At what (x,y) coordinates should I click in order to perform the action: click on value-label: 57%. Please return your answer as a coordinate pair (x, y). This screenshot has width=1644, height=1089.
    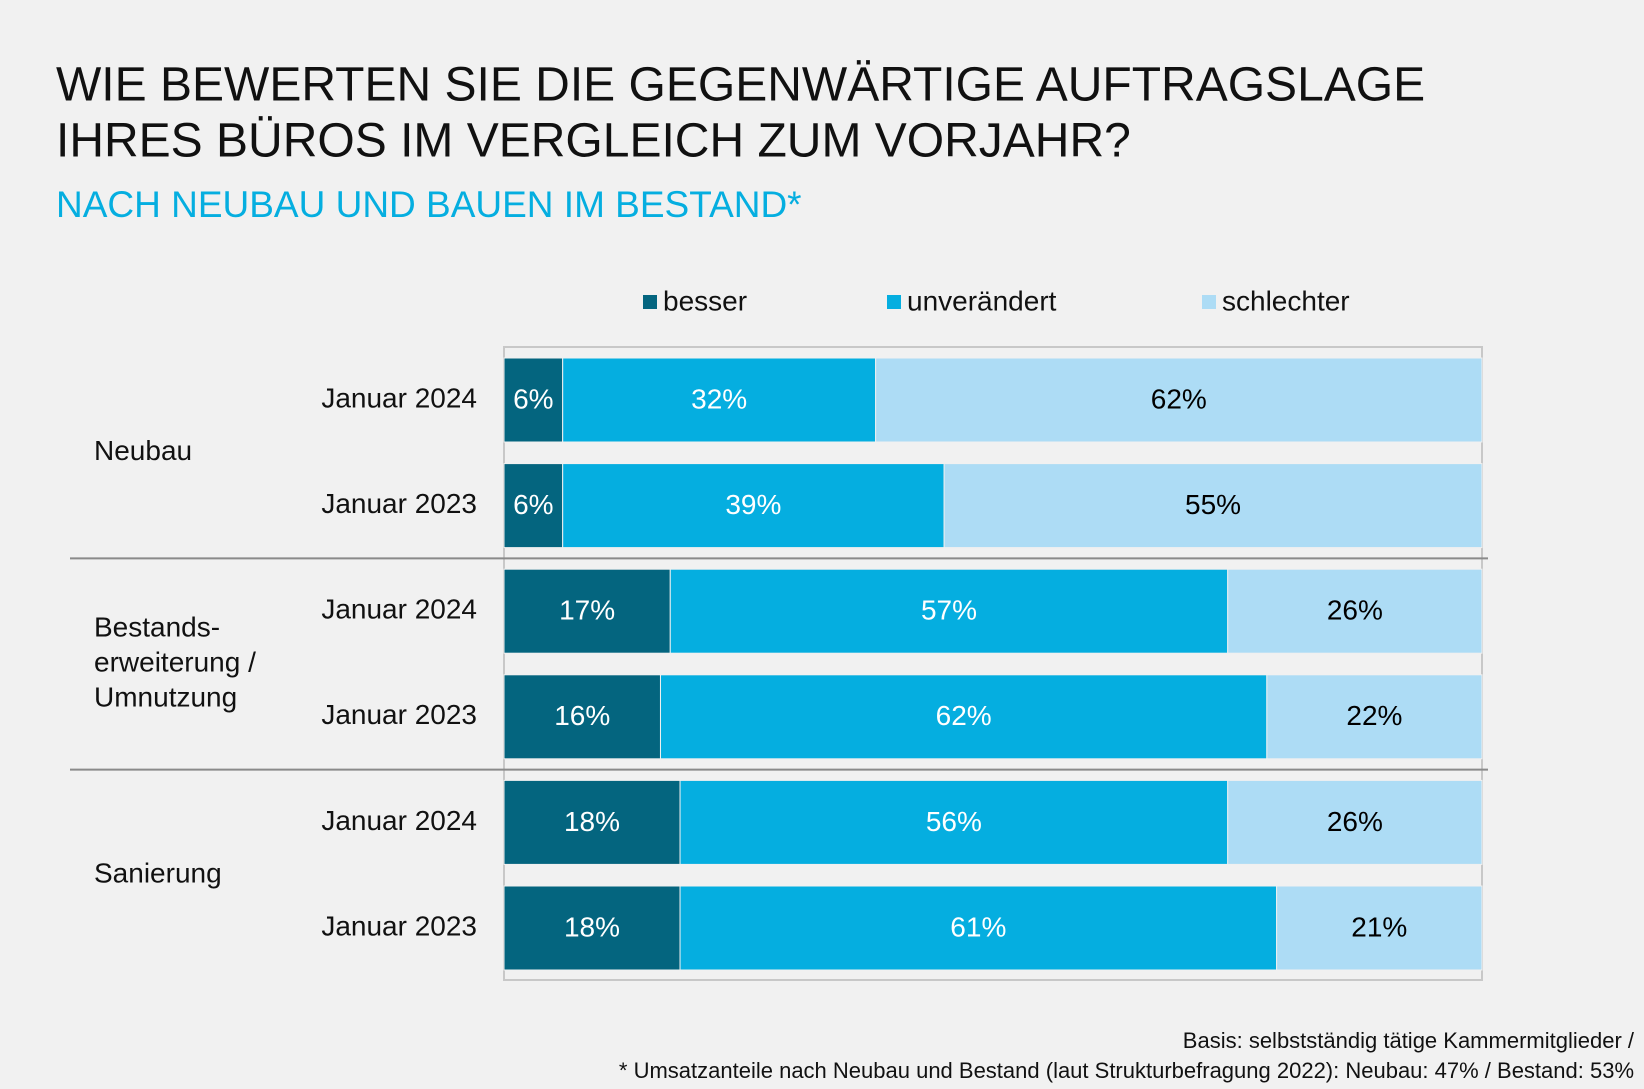
    Looking at the image, I should click on (949, 610).